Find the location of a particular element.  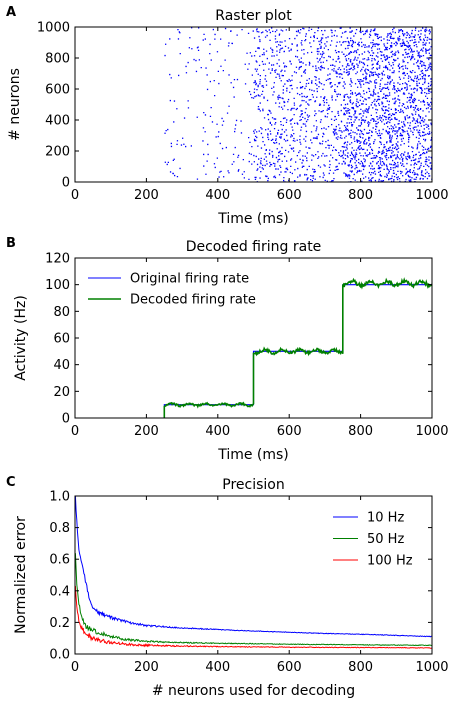

y-tick-label: 0.0 is located at coordinates (59, 655).